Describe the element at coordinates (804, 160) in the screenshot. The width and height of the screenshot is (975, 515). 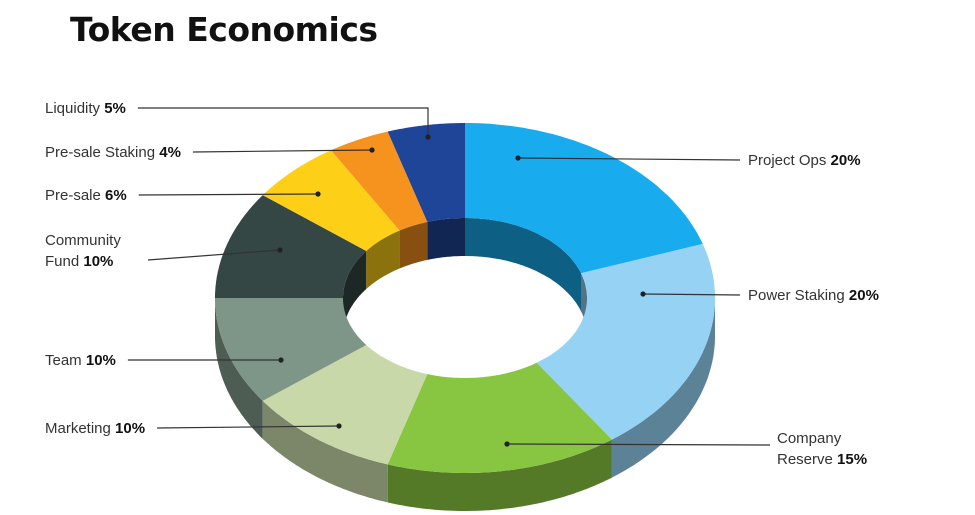
I see `label-project-ops: Project Ops 20%` at that location.